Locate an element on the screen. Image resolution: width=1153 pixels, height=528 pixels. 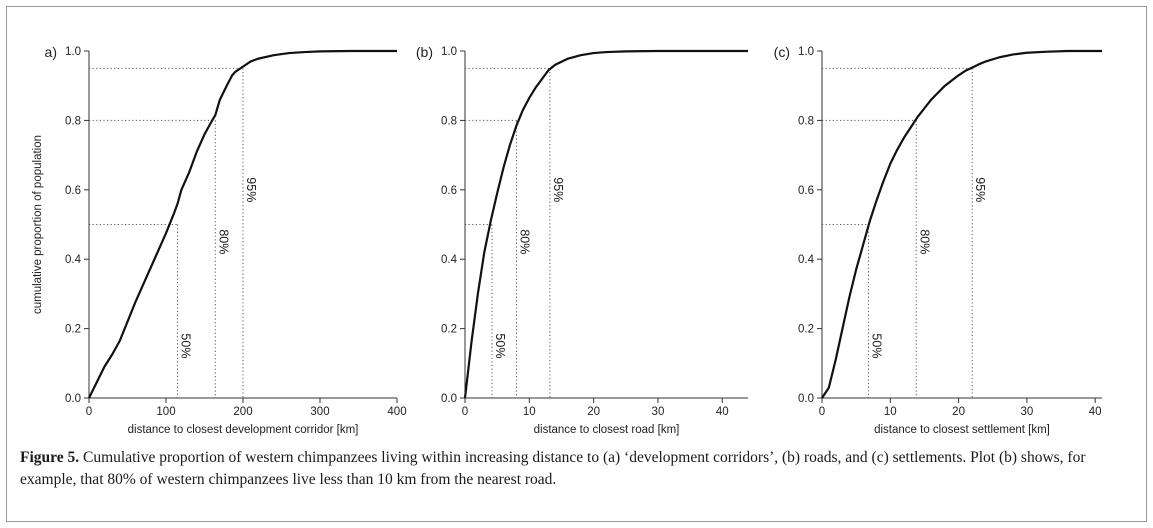
x-axis-label: distance to closest road [km] is located at coordinates (607, 430).